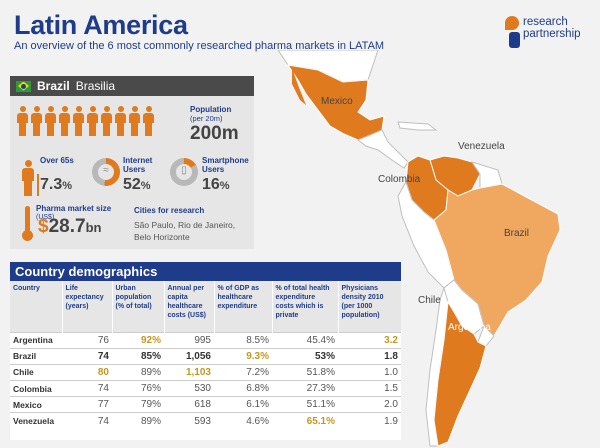 Image resolution: width=600 pixels, height=448 pixels. What do you see at coordinates (87, 340) in the screenshot?
I see `cell-life-expectancy: 76` at bounding box center [87, 340].